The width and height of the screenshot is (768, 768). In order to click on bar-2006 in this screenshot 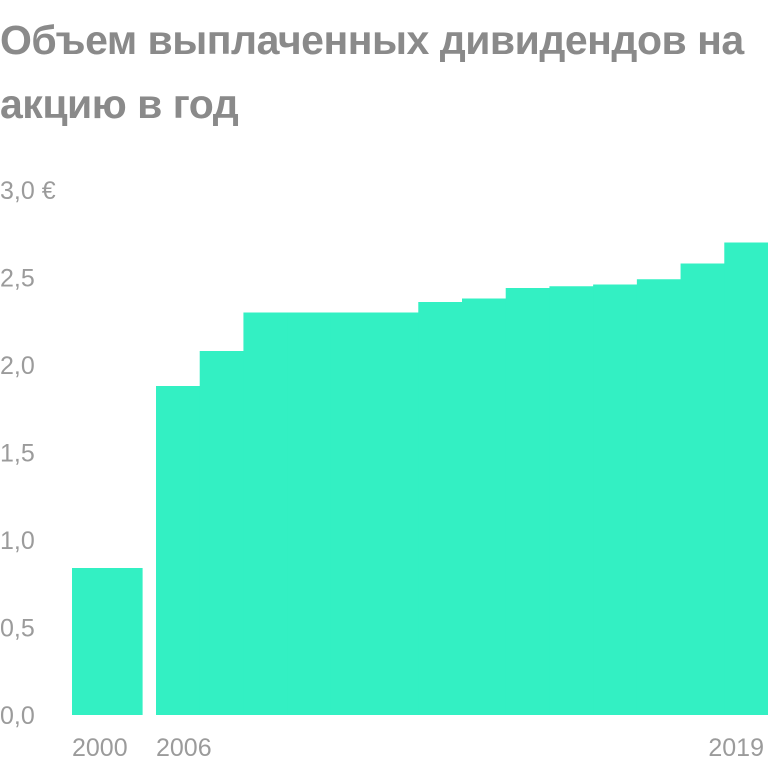, I will do `click(178, 550)`.